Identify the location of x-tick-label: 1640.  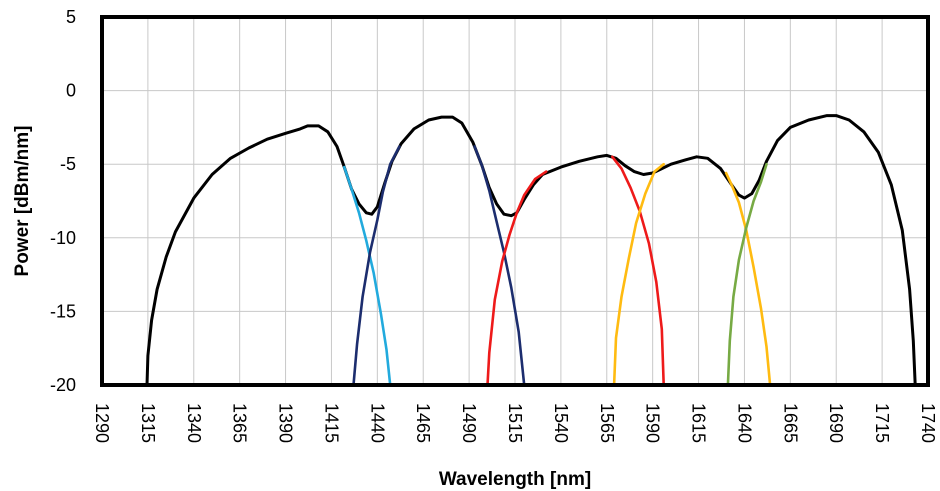
(744, 423).